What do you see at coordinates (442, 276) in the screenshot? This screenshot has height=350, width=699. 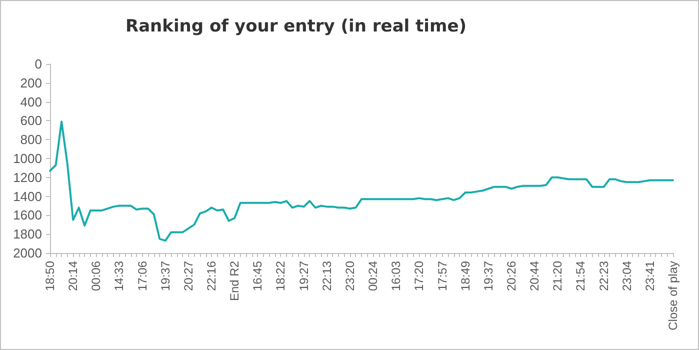 I see `x-tick-label: 17:57` at bounding box center [442, 276].